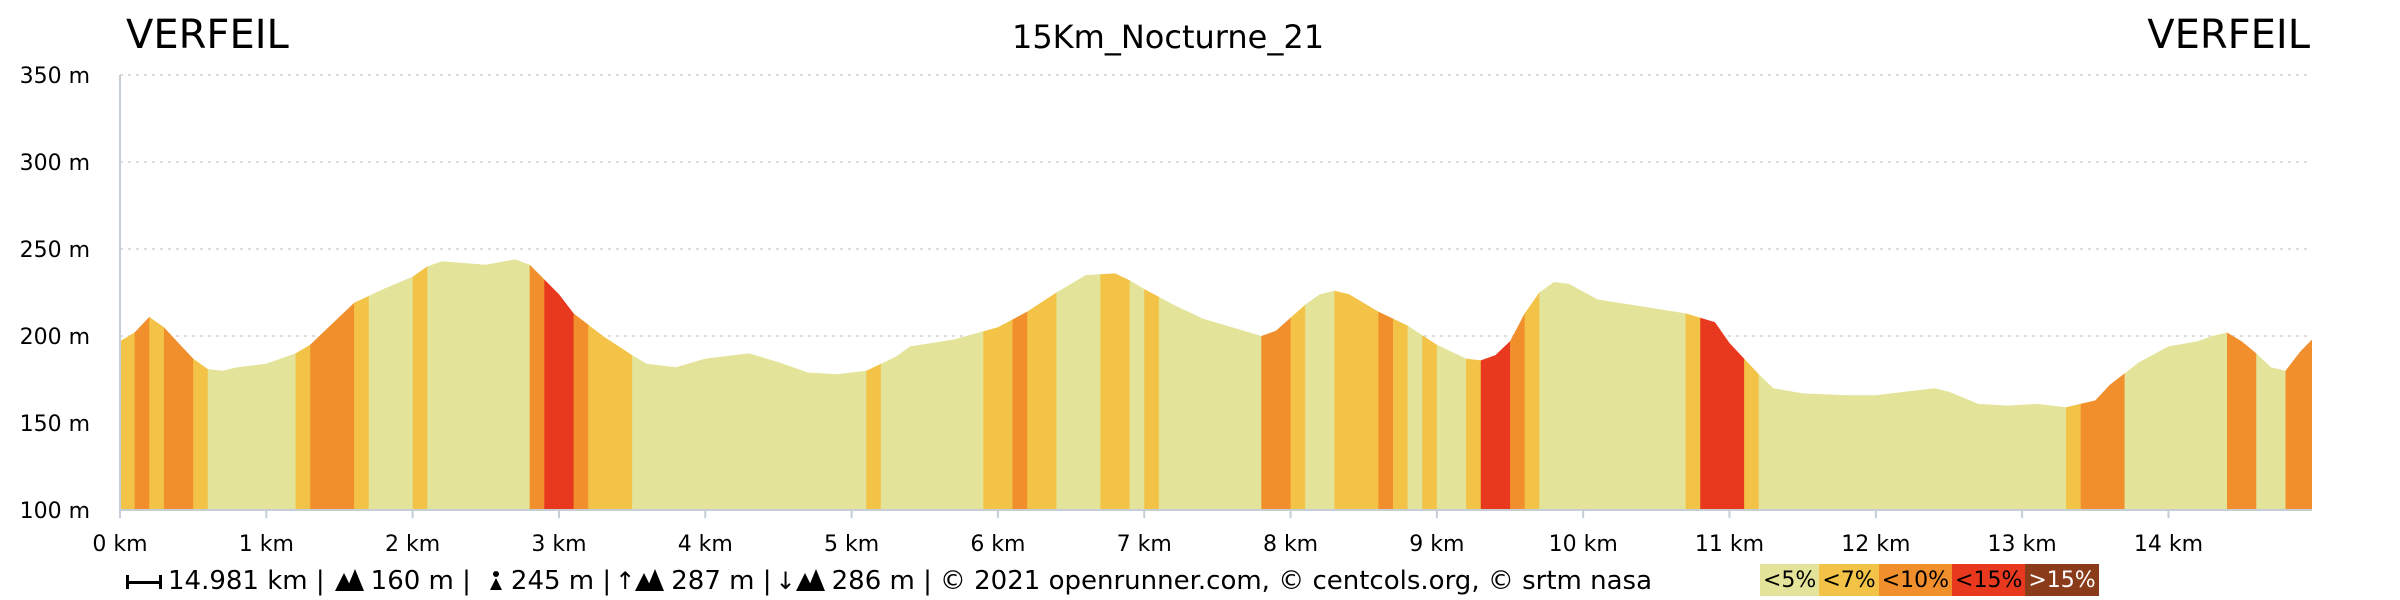 The width and height of the screenshot is (2400, 600). What do you see at coordinates (1989, 580) in the screenshot?
I see `legend-item-lt15: <15%` at bounding box center [1989, 580].